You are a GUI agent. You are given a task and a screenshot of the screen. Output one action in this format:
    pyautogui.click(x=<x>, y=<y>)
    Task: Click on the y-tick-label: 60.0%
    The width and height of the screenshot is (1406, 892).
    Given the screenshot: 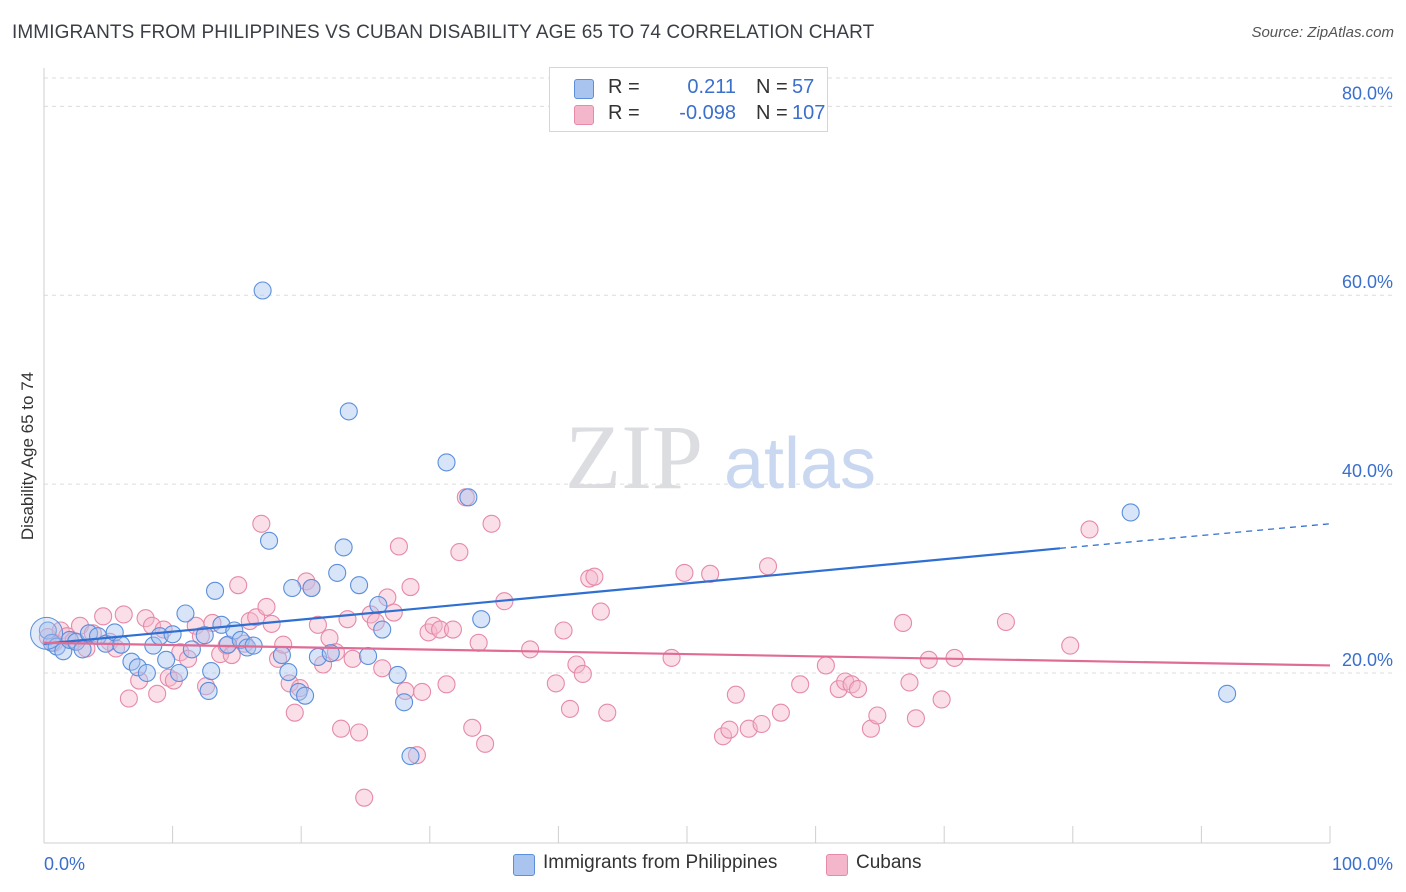 What is the action you would take?
    pyautogui.click(x=1367, y=282)
    